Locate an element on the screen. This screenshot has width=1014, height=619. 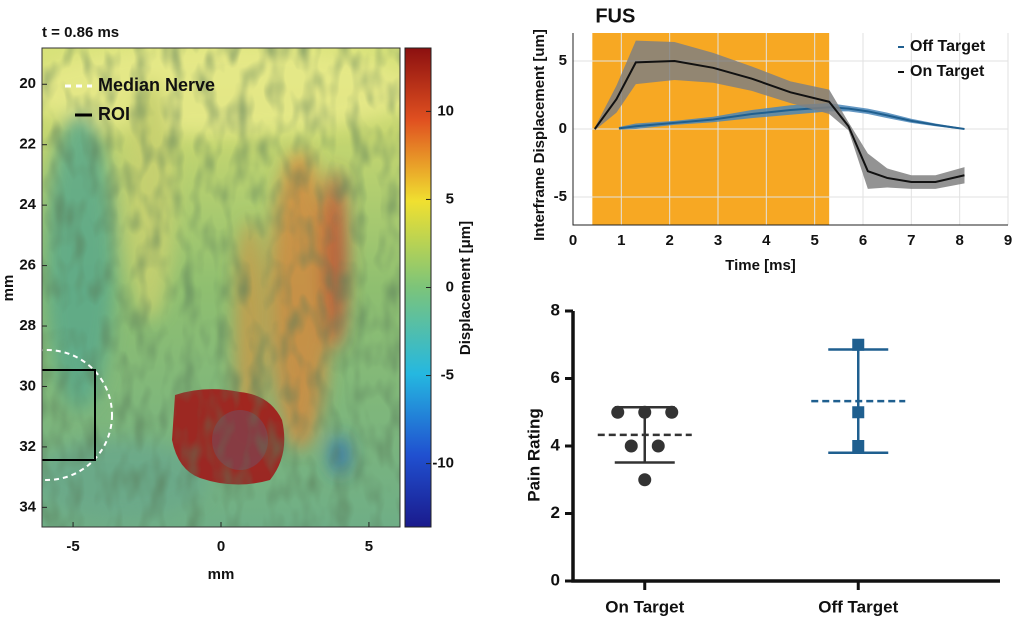
y-tick-label: 26 is located at coordinates (27, 265).